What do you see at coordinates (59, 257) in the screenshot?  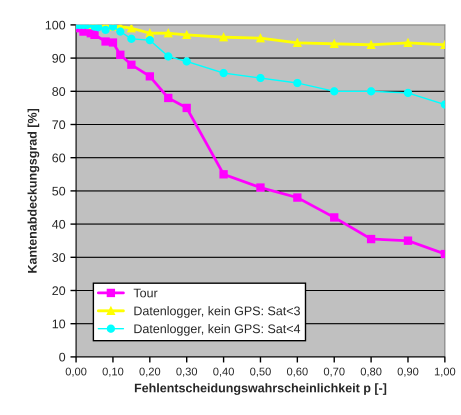 I see `y-tick-label: 30` at bounding box center [59, 257].